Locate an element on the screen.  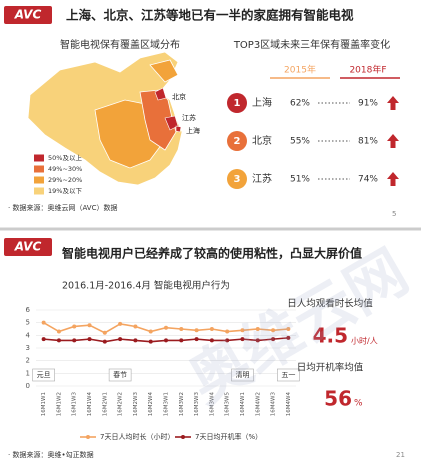
logo-box is located at coordinates (28, 247).